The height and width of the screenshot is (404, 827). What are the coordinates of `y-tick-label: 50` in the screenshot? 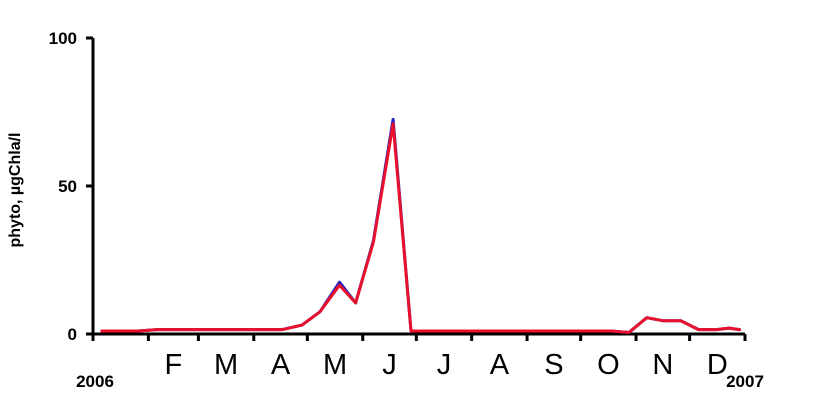 It's located at (67, 186).